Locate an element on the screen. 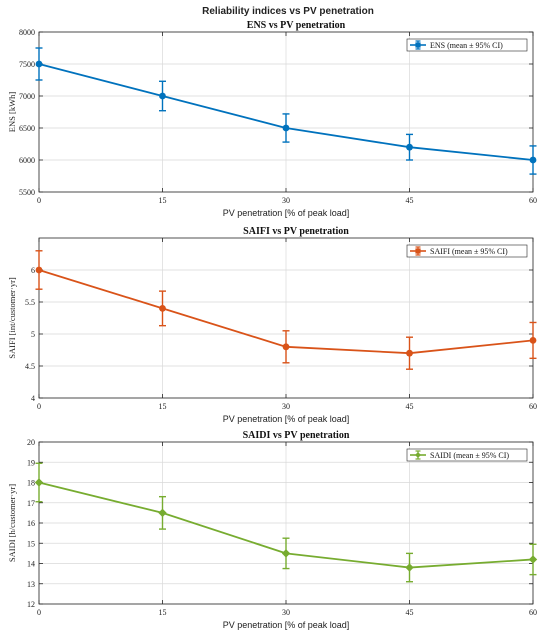  y-tick-label: 5.5 is located at coordinates (30, 302).